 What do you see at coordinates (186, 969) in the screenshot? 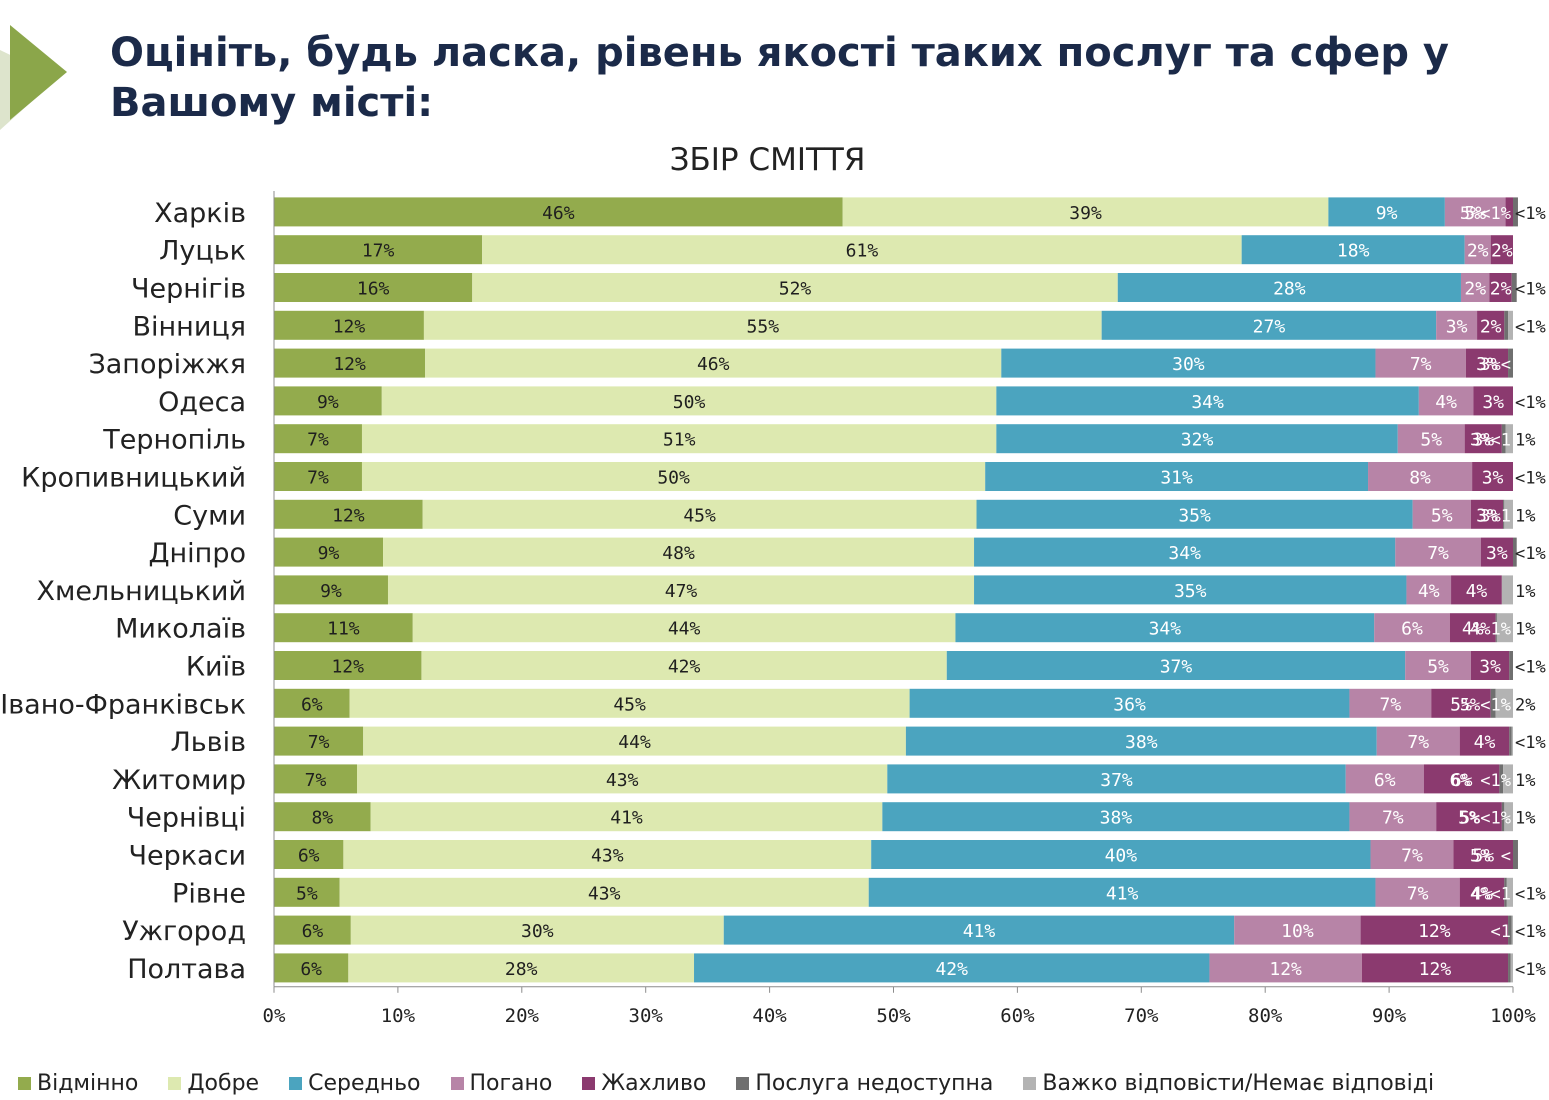
I see `category-label: Полтава` at bounding box center [186, 969].